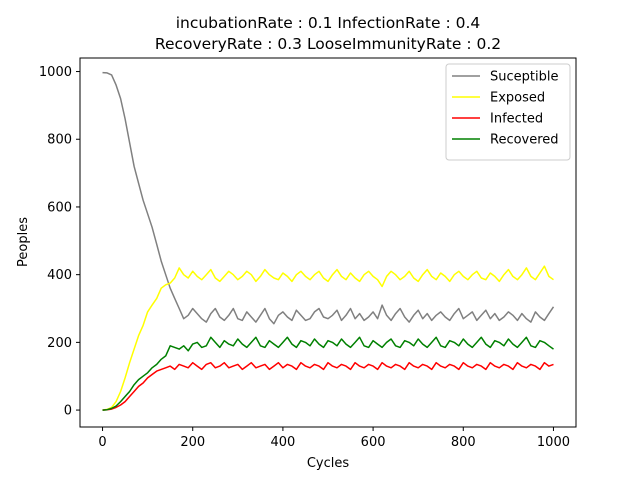  Describe the element at coordinates (192, 442) in the screenshot. I see `x-tick-label: 200` at that location.